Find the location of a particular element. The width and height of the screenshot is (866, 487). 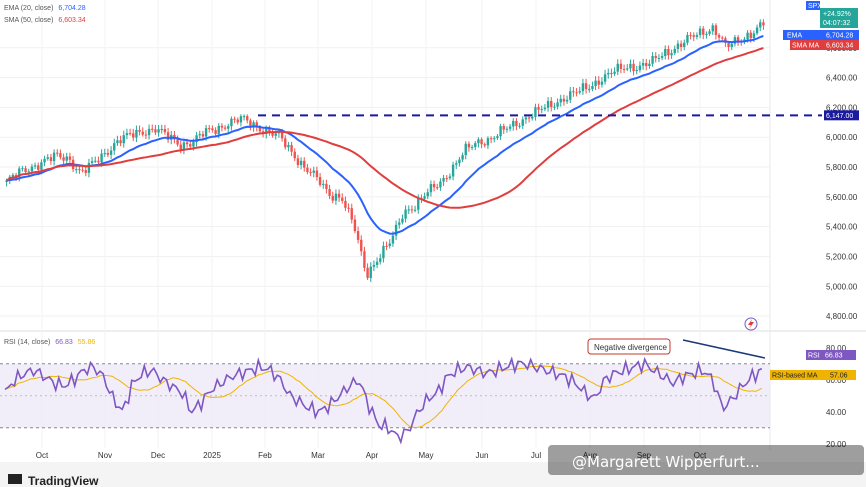

svg-text: RSI-based MA is located at coordinates (795, 376).